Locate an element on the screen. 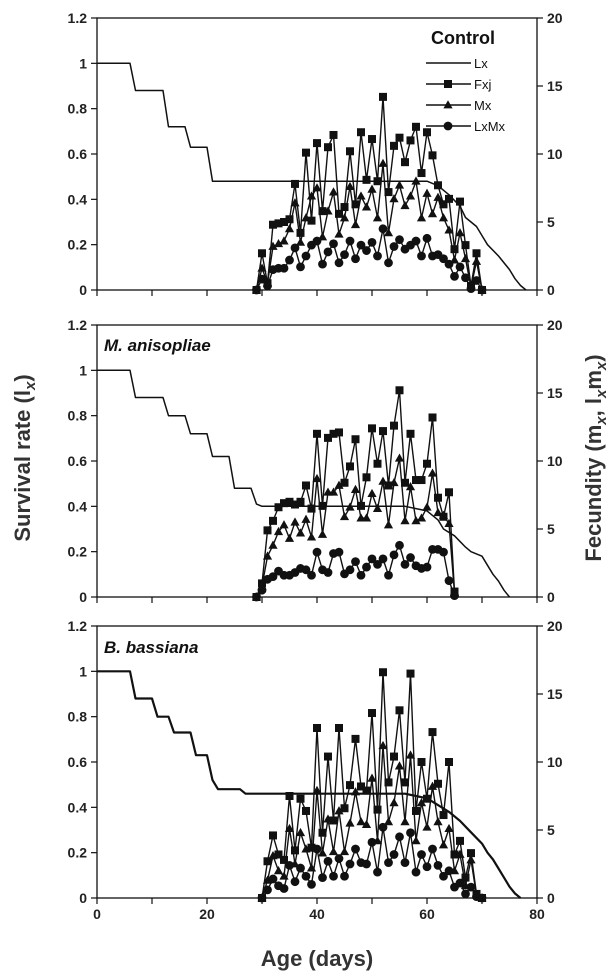 The height and width of the screenshot is (977, 615). legend-marker-fxj is located at coordinates (448, 84).